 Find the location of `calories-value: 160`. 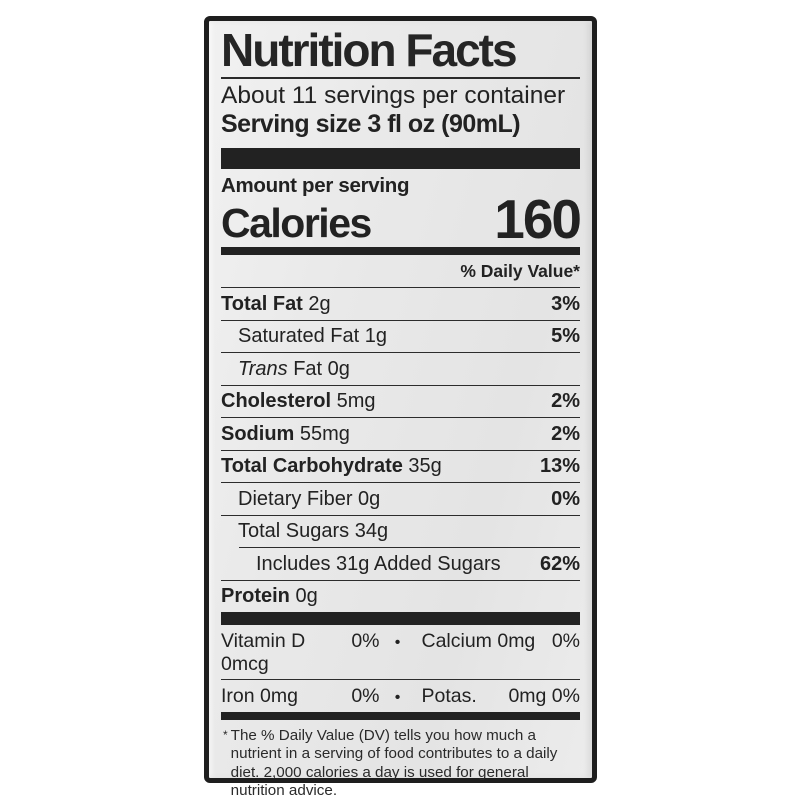

calories-value: 160 is located at coordinates (538, 218).